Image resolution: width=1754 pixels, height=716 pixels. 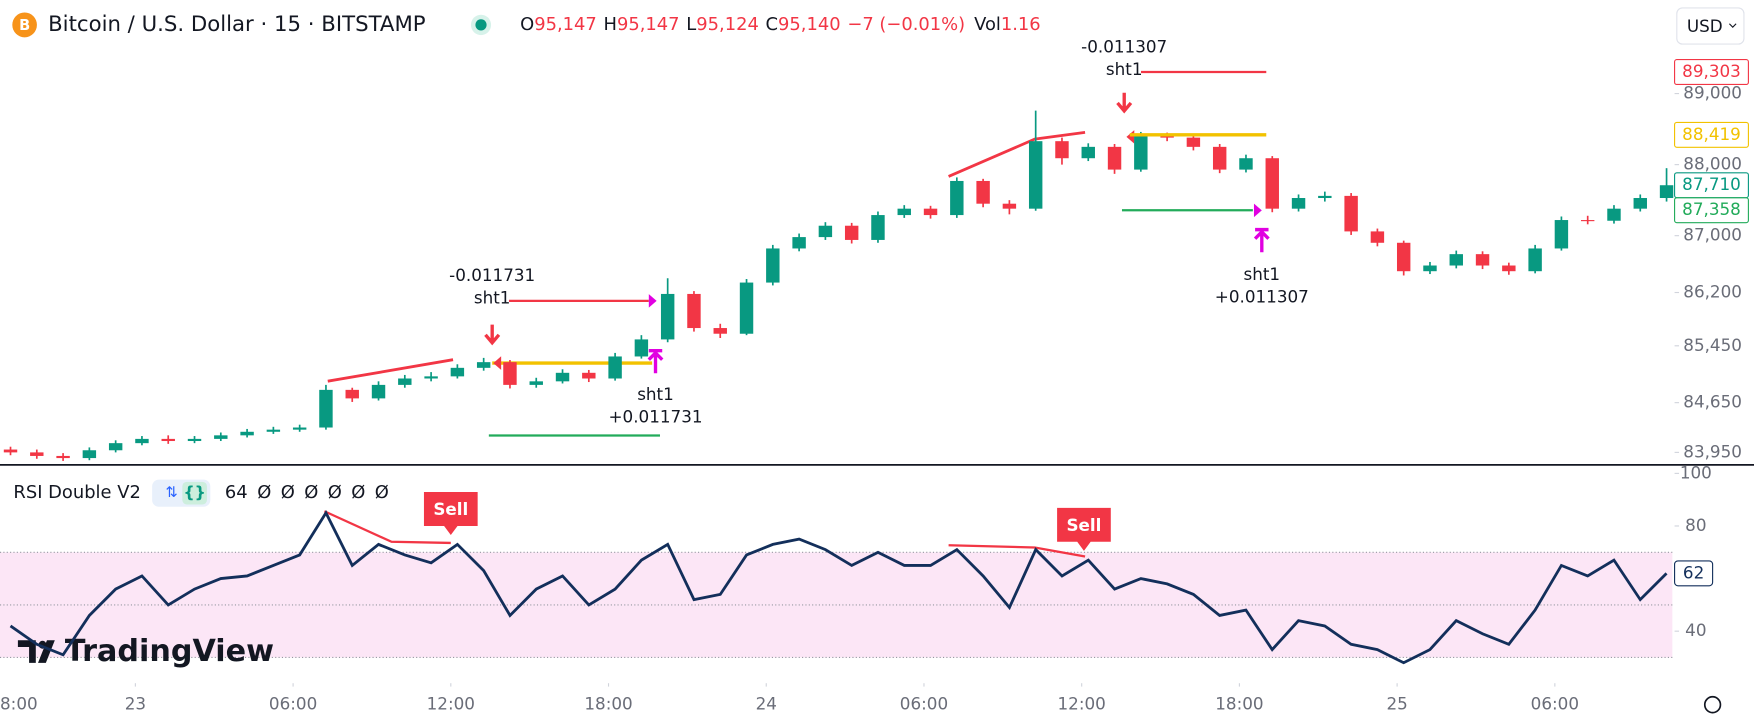 What do you see at coordinates (766, 704) in the screenshot?
I see `x-tick-label: 24` at bounding box center [766, 704].